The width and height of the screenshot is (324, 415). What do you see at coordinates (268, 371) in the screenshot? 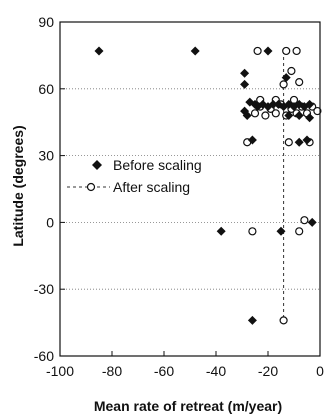
I see `x-tick-label: -20` at bounding box center [268, 371].